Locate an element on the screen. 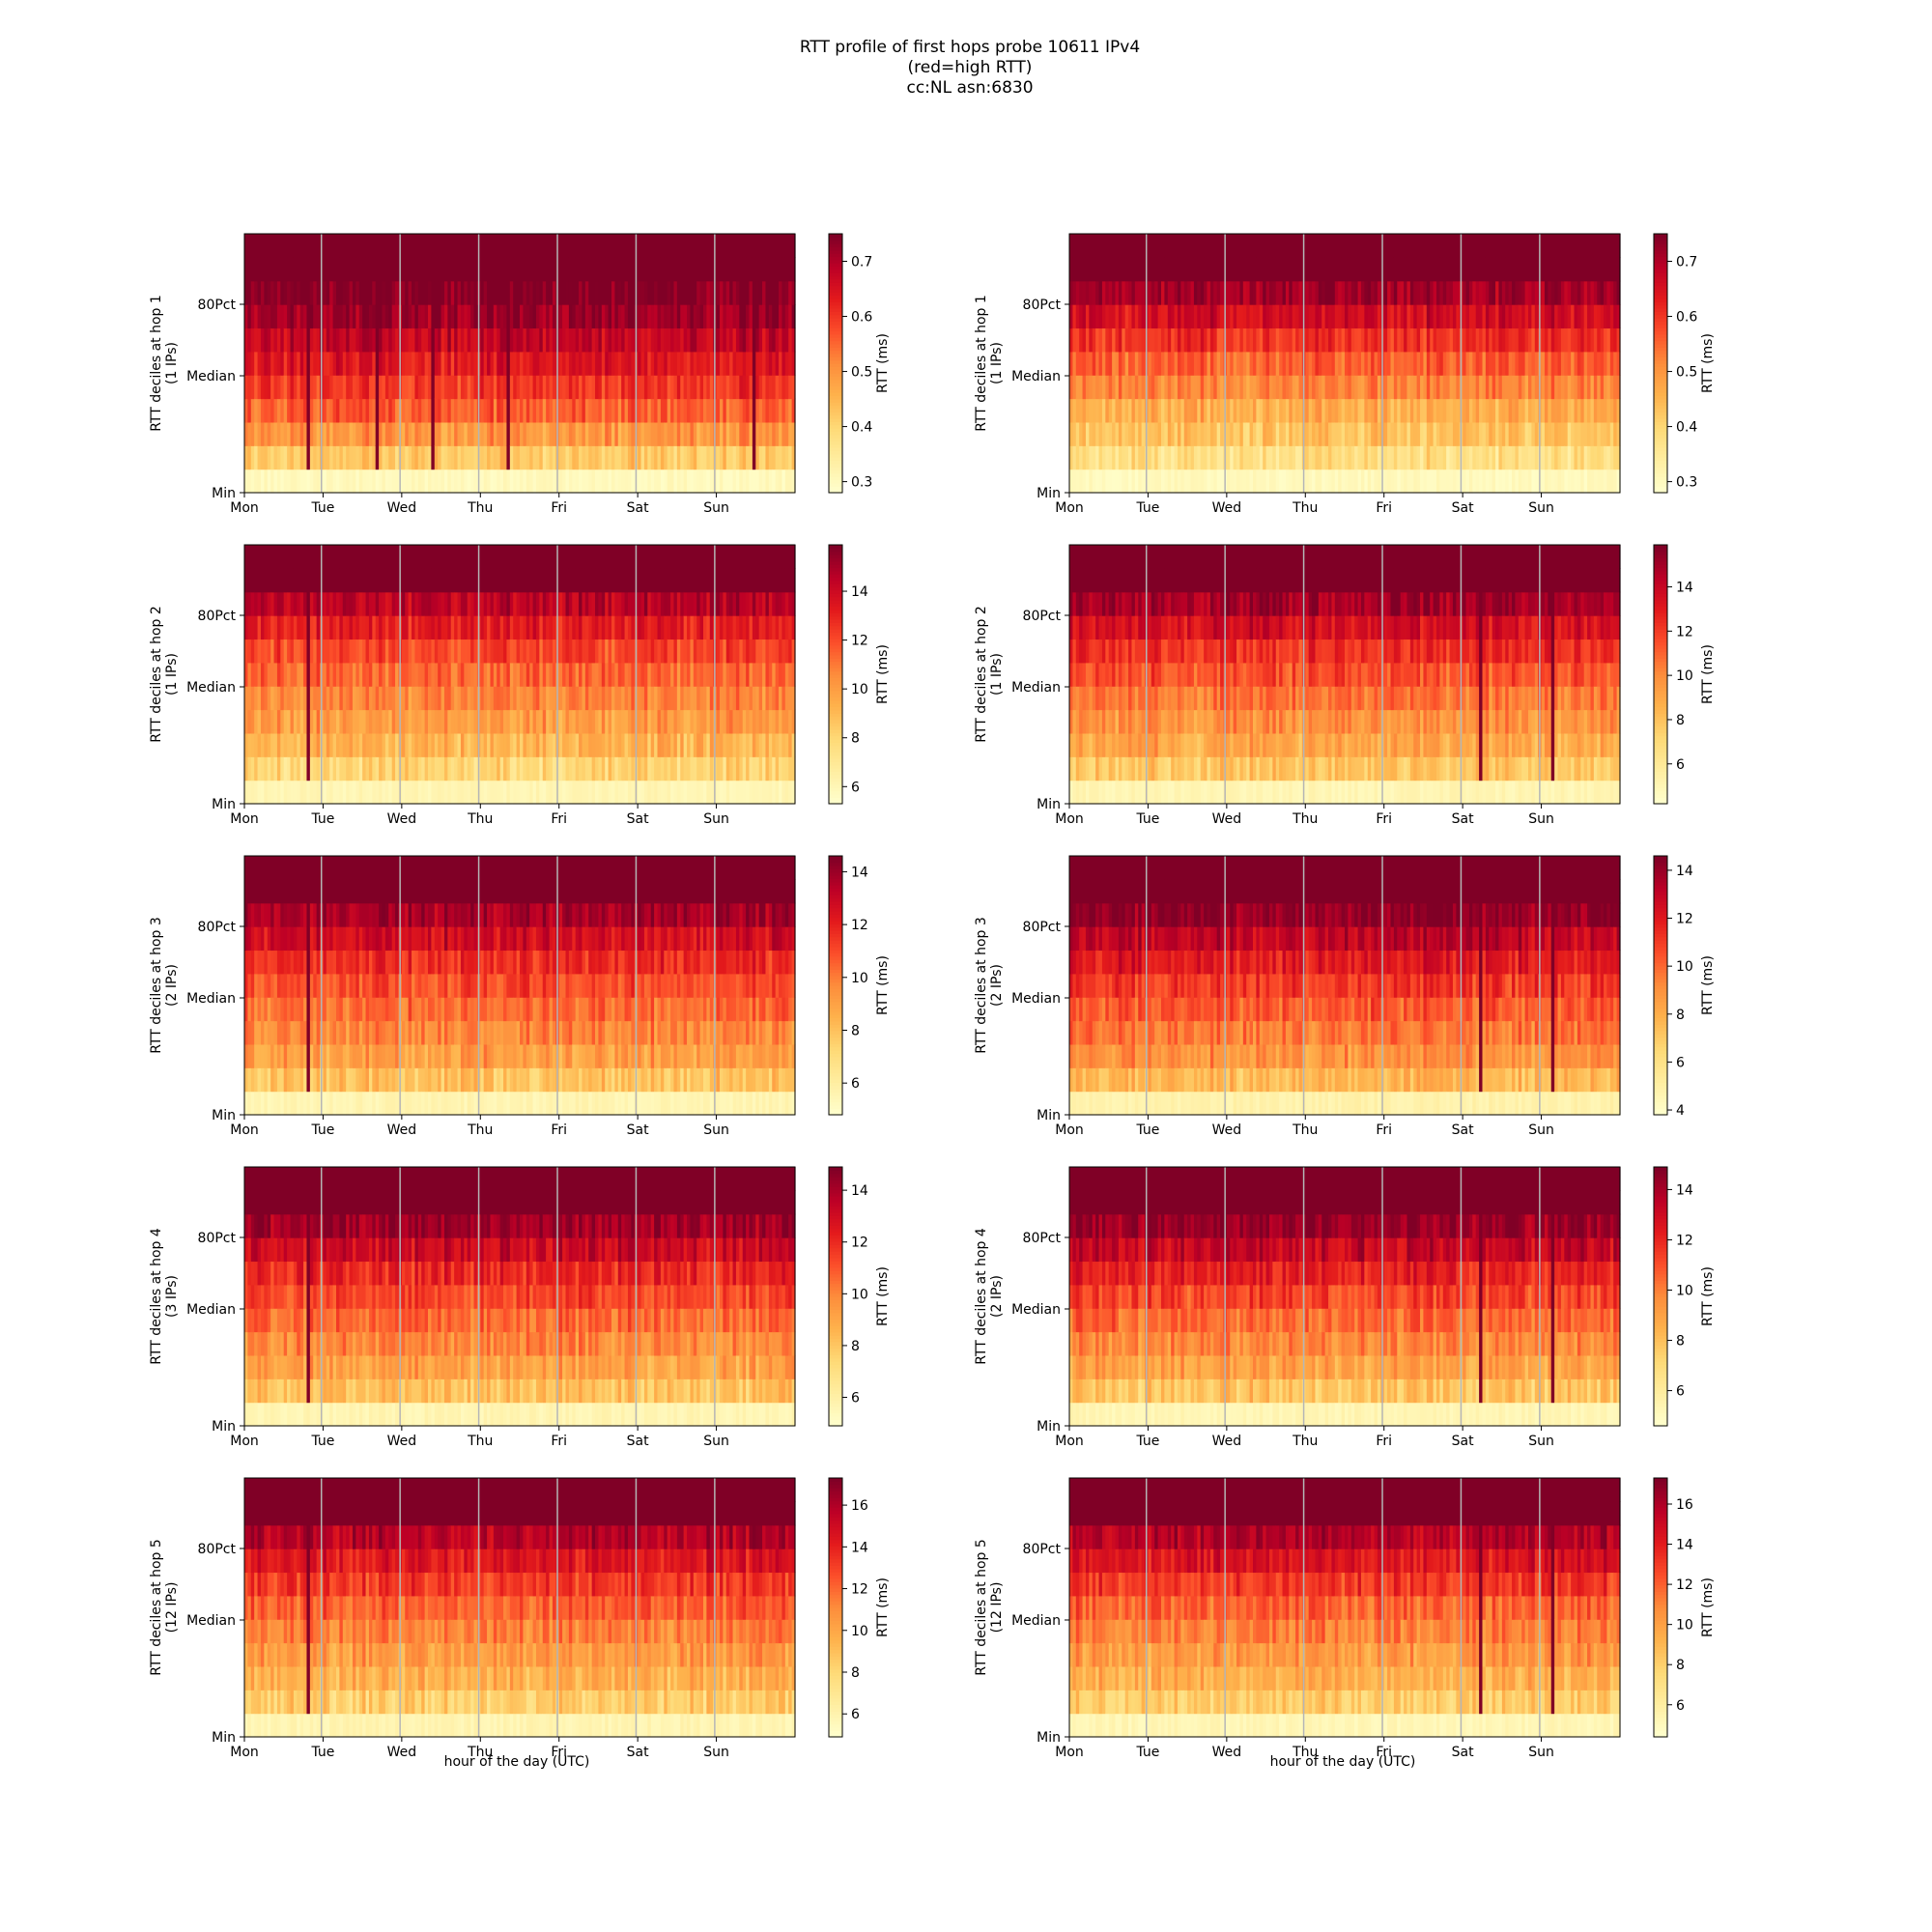 The height and width of the screenshot is (1932, 1932). colorbar-segment is located at coordinates (835, 236).